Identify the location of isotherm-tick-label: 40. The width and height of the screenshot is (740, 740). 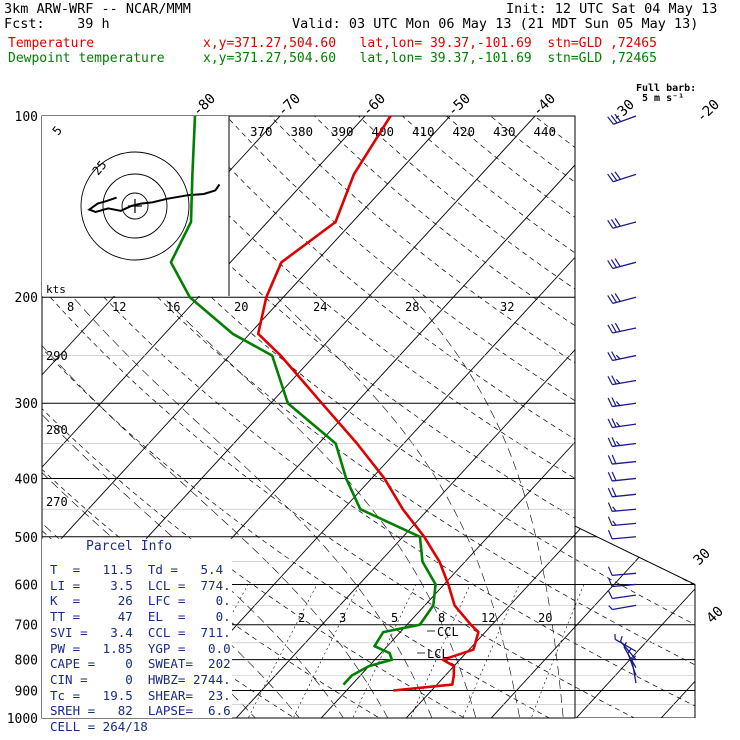
(715, 615).